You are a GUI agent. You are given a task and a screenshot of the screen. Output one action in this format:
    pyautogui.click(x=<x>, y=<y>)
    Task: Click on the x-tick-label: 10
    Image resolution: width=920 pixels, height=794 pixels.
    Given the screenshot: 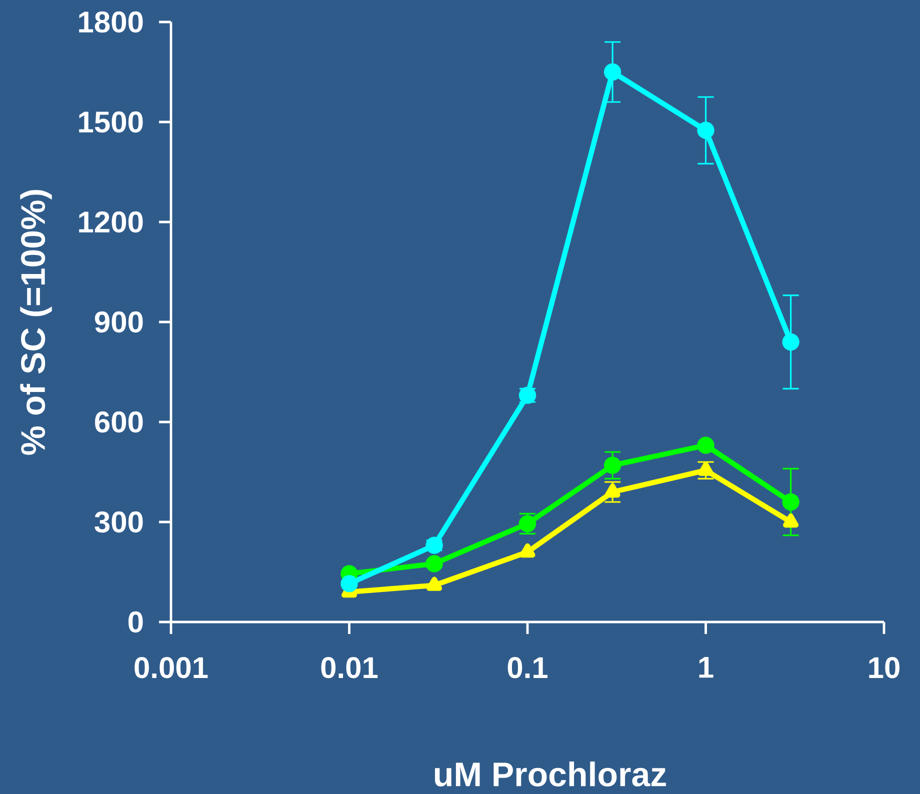 What is the action you would take?
    pyautogui.click(x=884, y=667)
    